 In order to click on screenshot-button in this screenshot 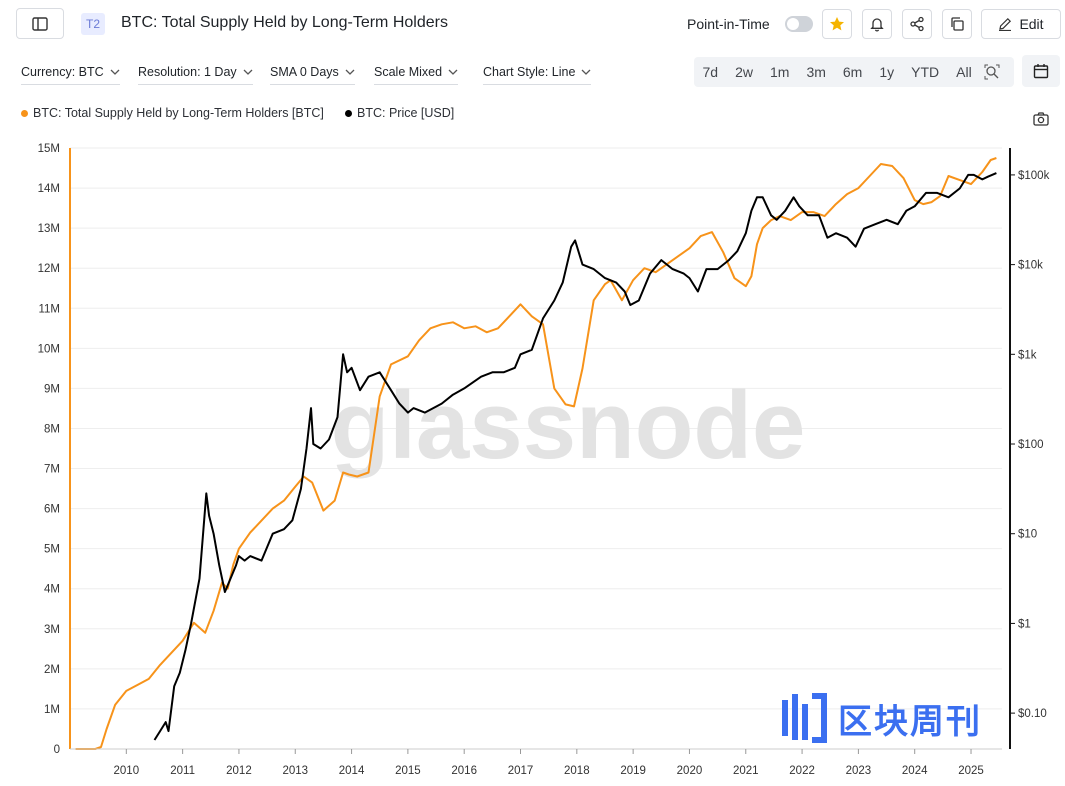, I will do `click(1041, 121)`.